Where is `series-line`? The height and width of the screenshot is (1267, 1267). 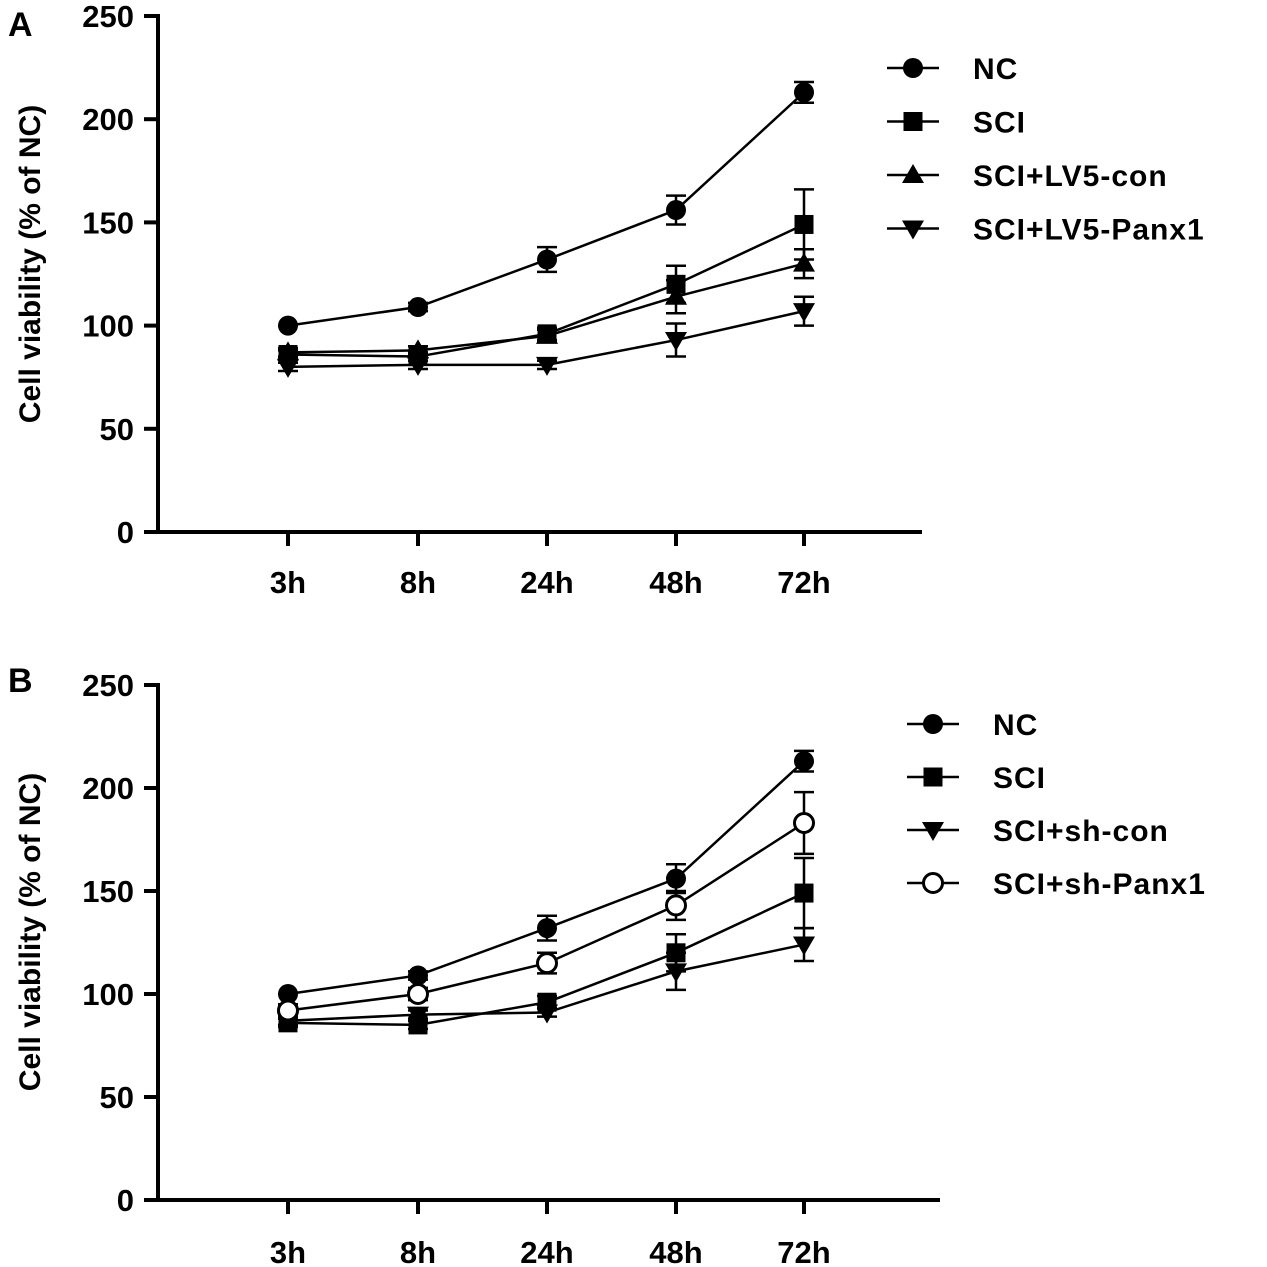 series-line is located at coordinates (546, 209).